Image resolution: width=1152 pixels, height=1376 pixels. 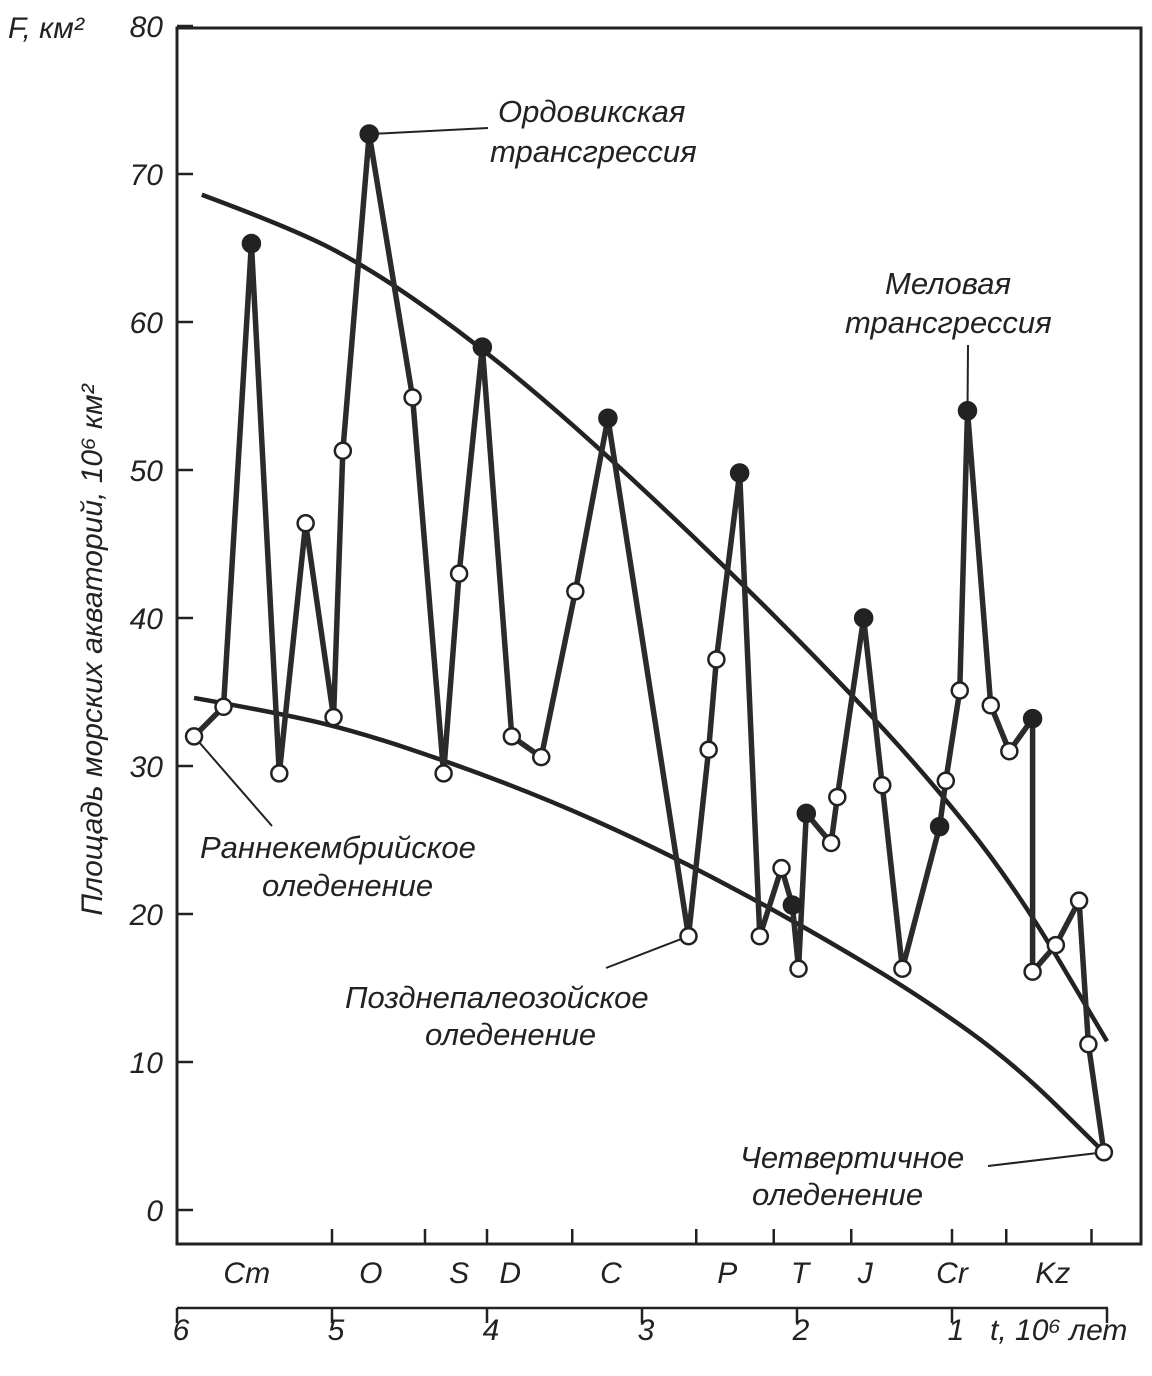 What do you see at coordinates (865, 1273) in the screenshot?
I see `period-label-J: J` at bounding box center [865, 1273].